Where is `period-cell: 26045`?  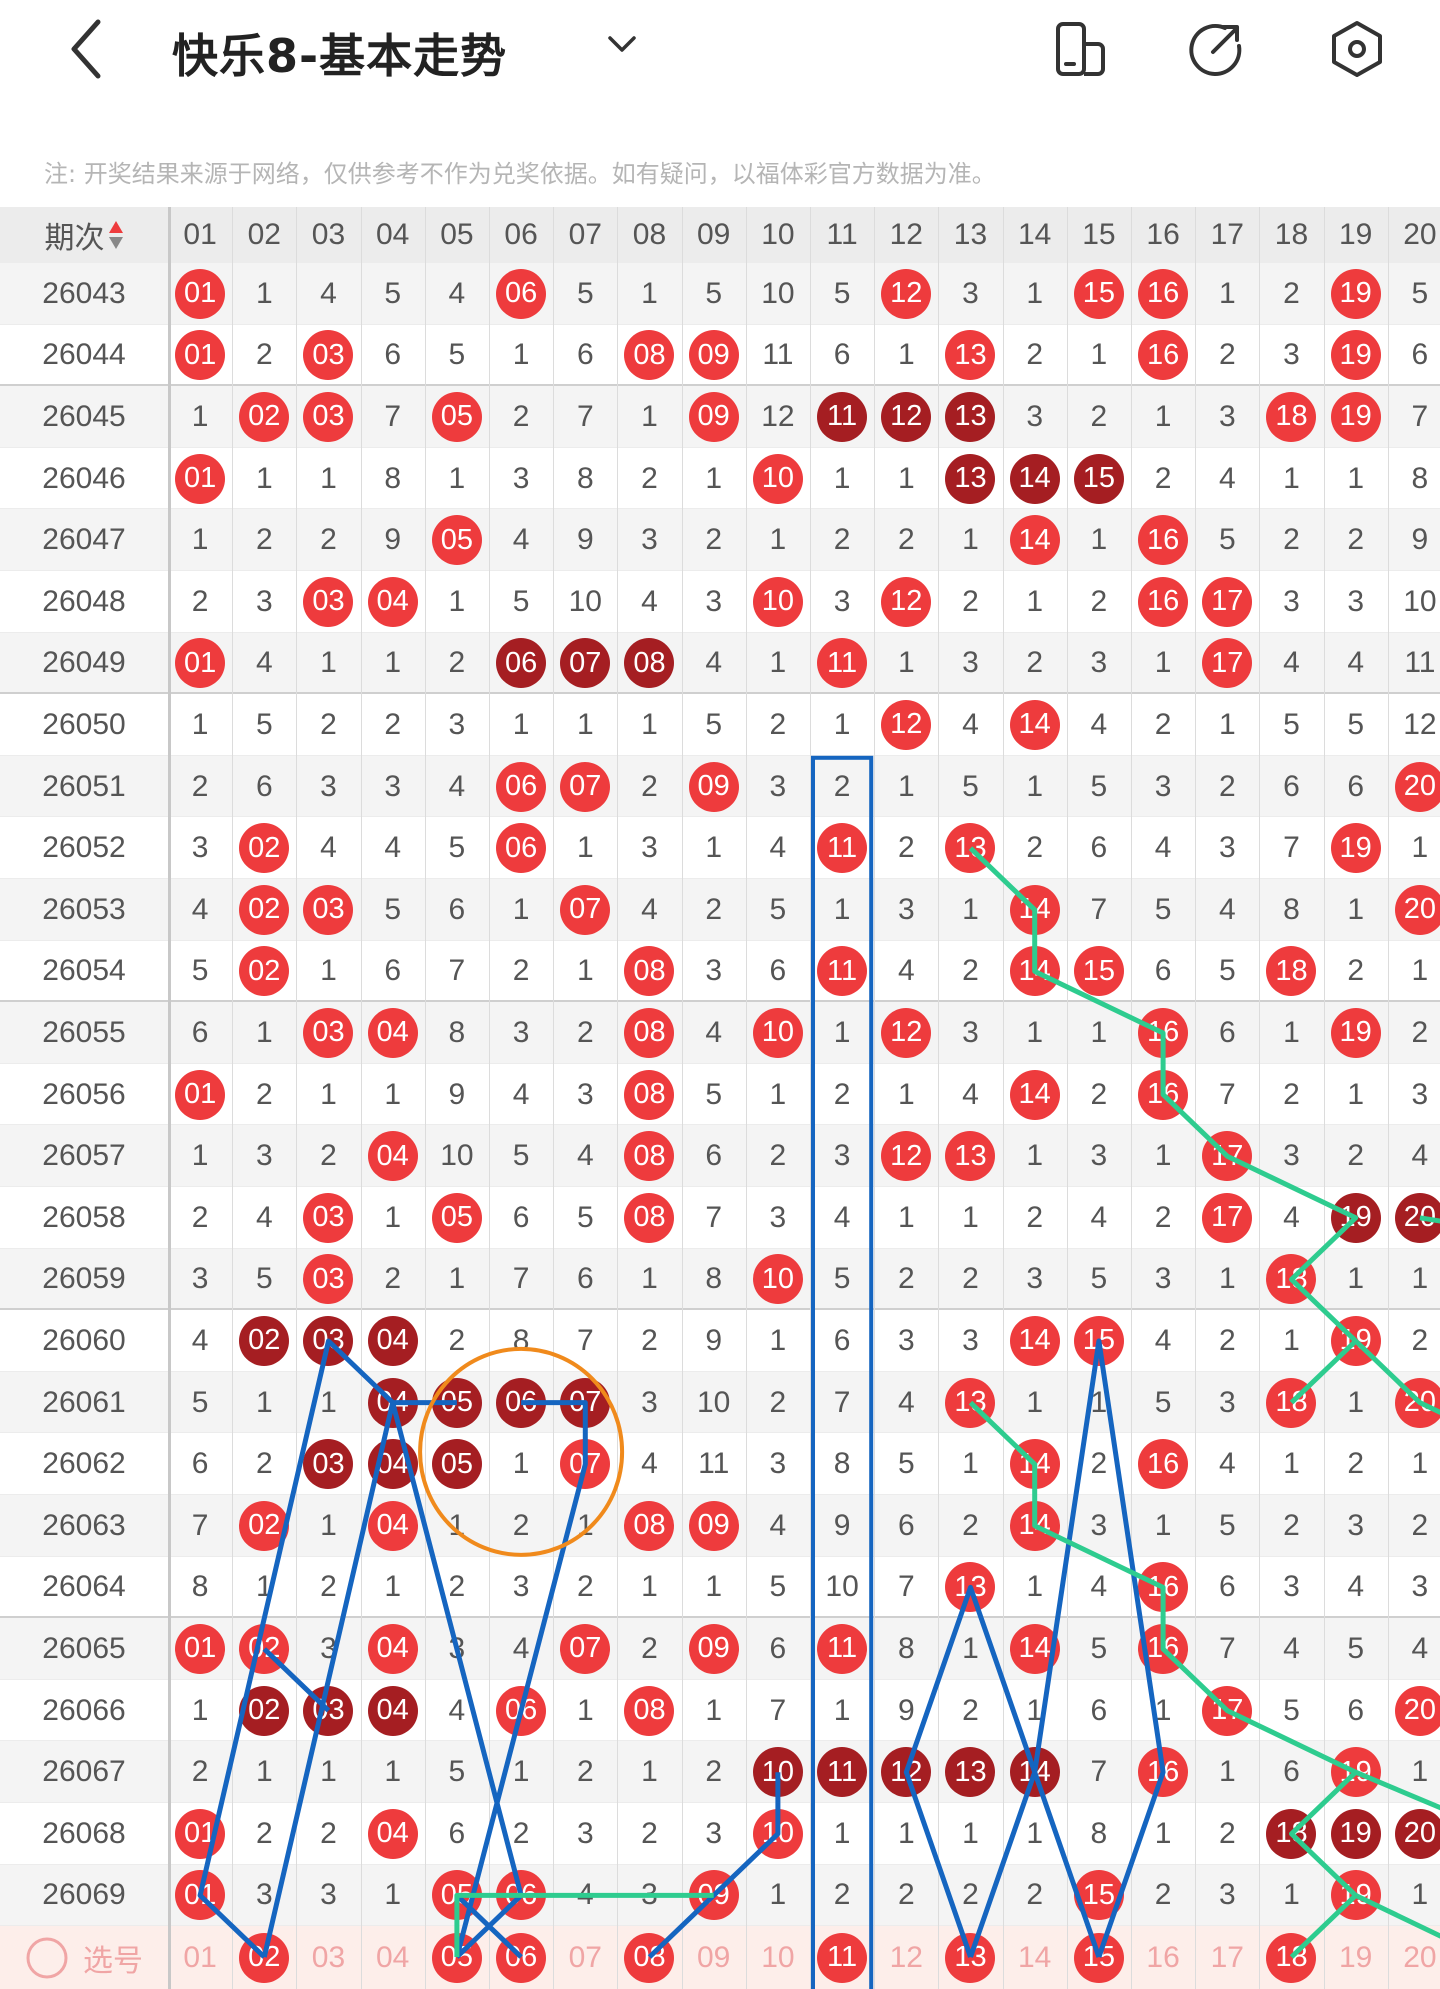 period-cell: 26045 is located at coordinates (84, 416).